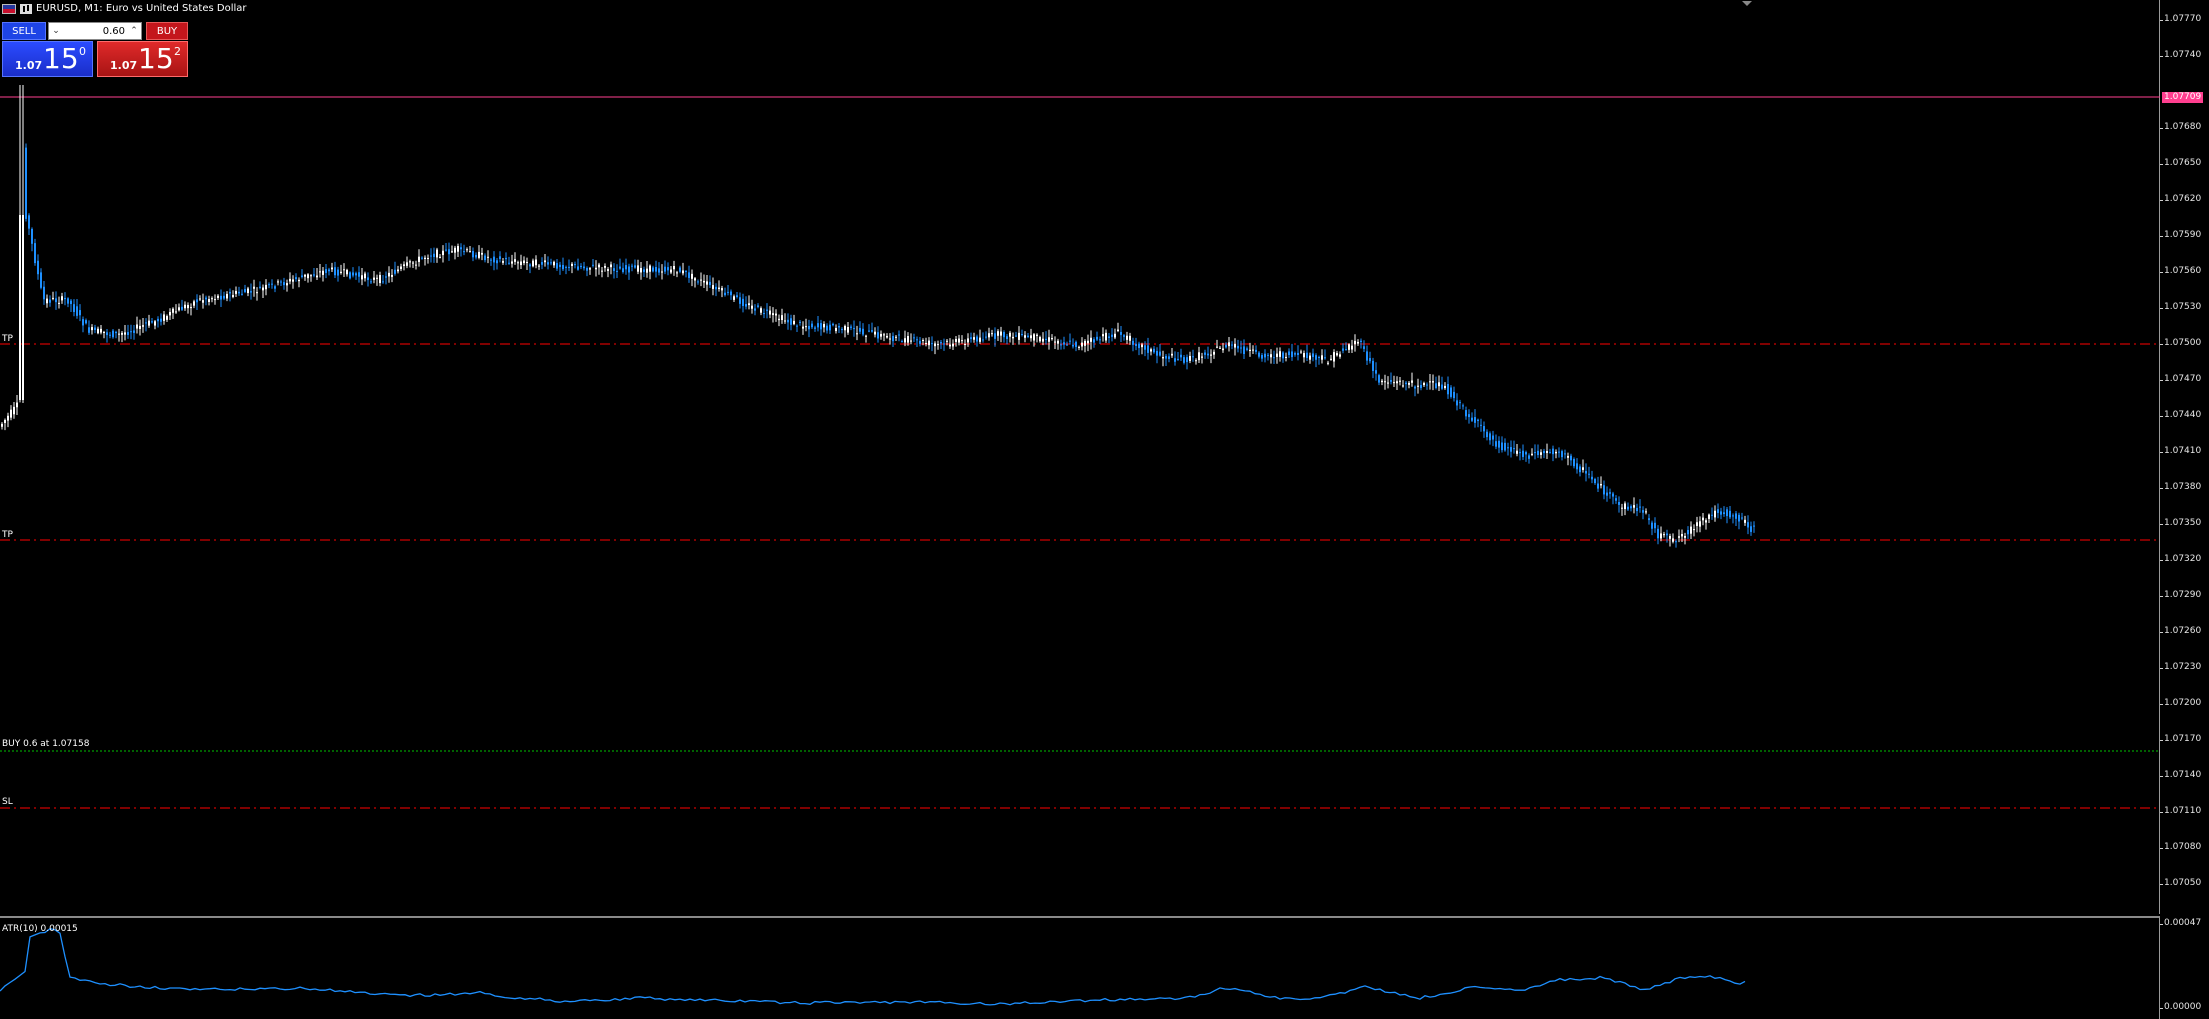 This screenshot has height=1019, width=2209. What do you see at coordinates (167, 31) in the screenshot?
I see `buy-button: BUY` at bounding box center [167, 31].